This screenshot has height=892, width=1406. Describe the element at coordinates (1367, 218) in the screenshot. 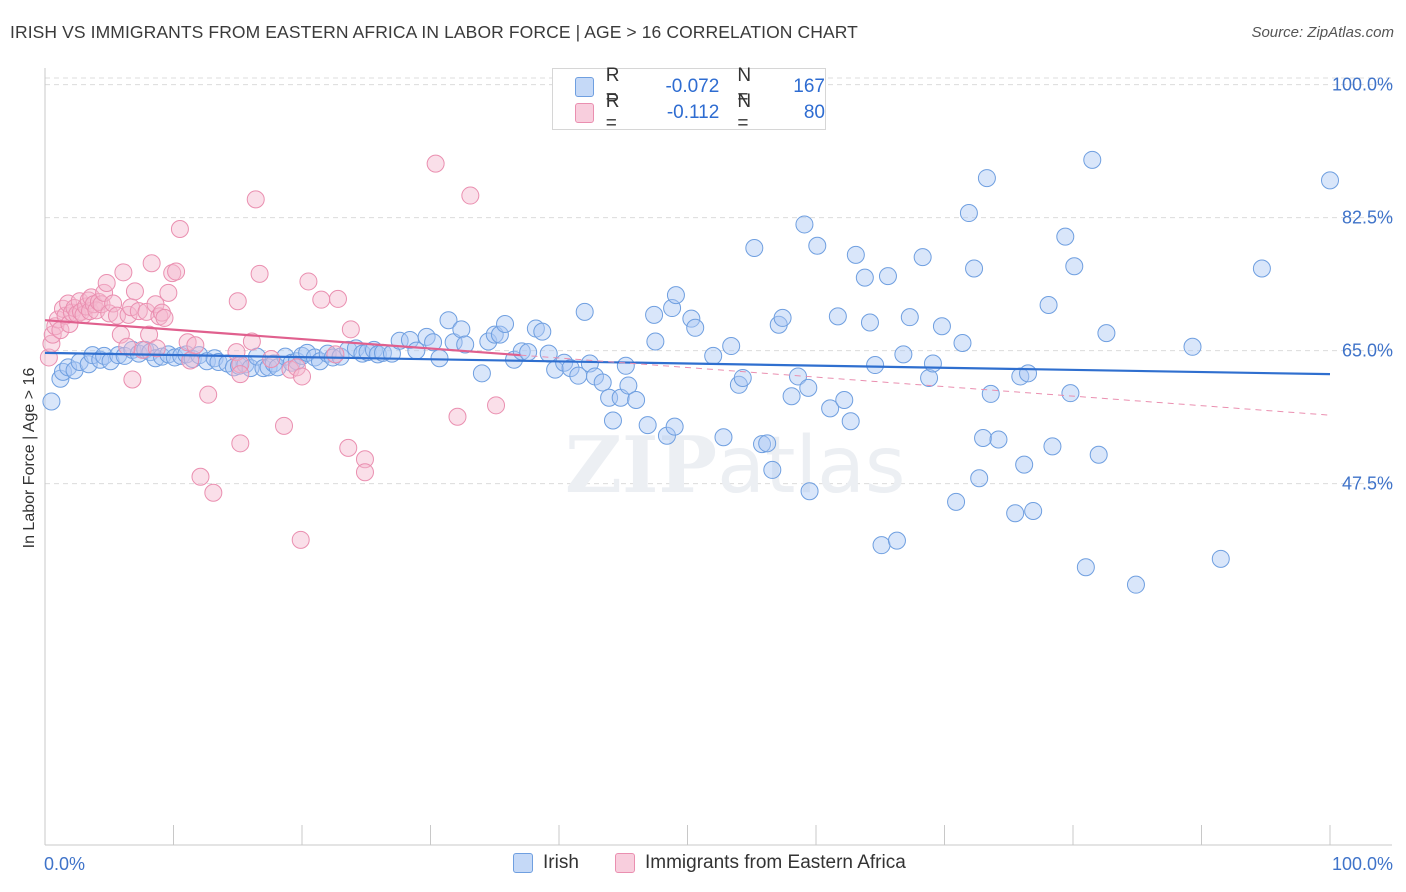

I see `y-tick-label: 82.5%` at that location.